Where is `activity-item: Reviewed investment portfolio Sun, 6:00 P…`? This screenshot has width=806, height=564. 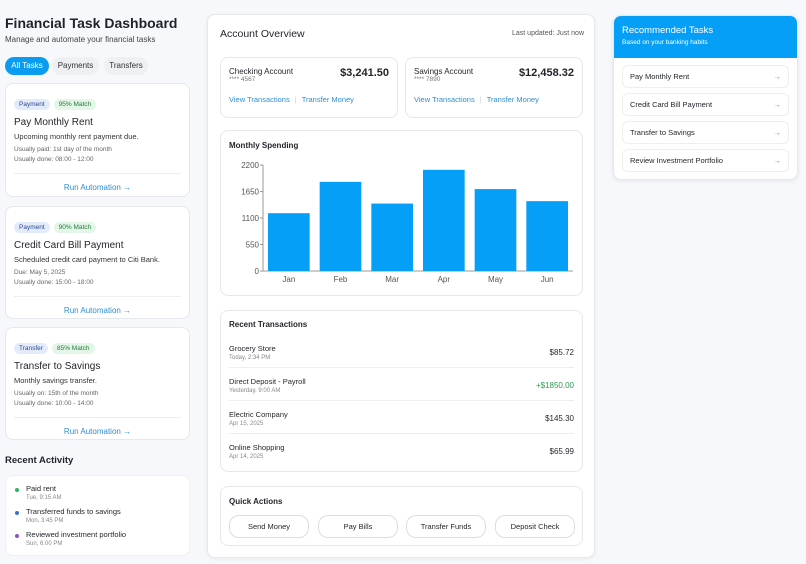 activity-item: Reviewed investment portfolio Sun, 6:00 P… is located at coordinates (97, 538).